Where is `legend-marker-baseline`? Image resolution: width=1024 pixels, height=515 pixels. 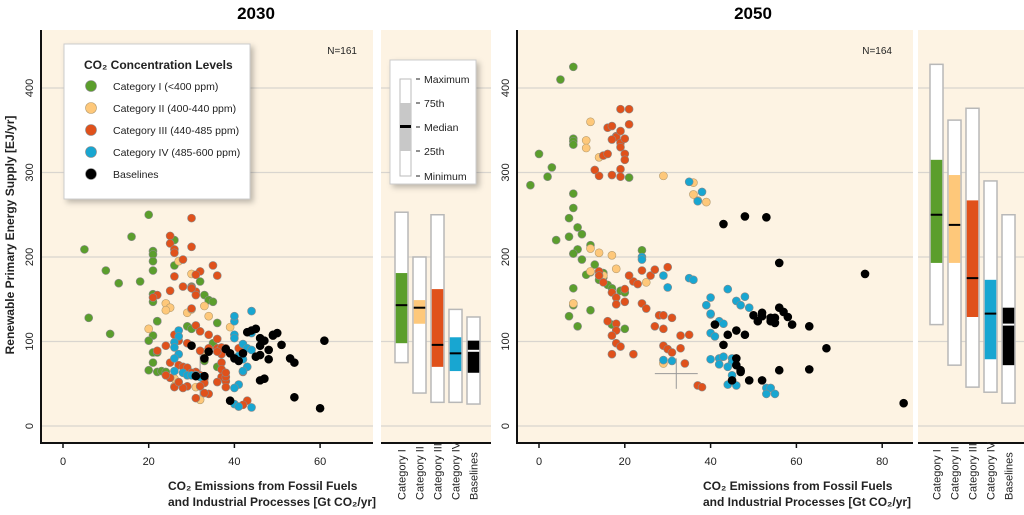 legend-marker-baseline is located at coordinates (91, 174).